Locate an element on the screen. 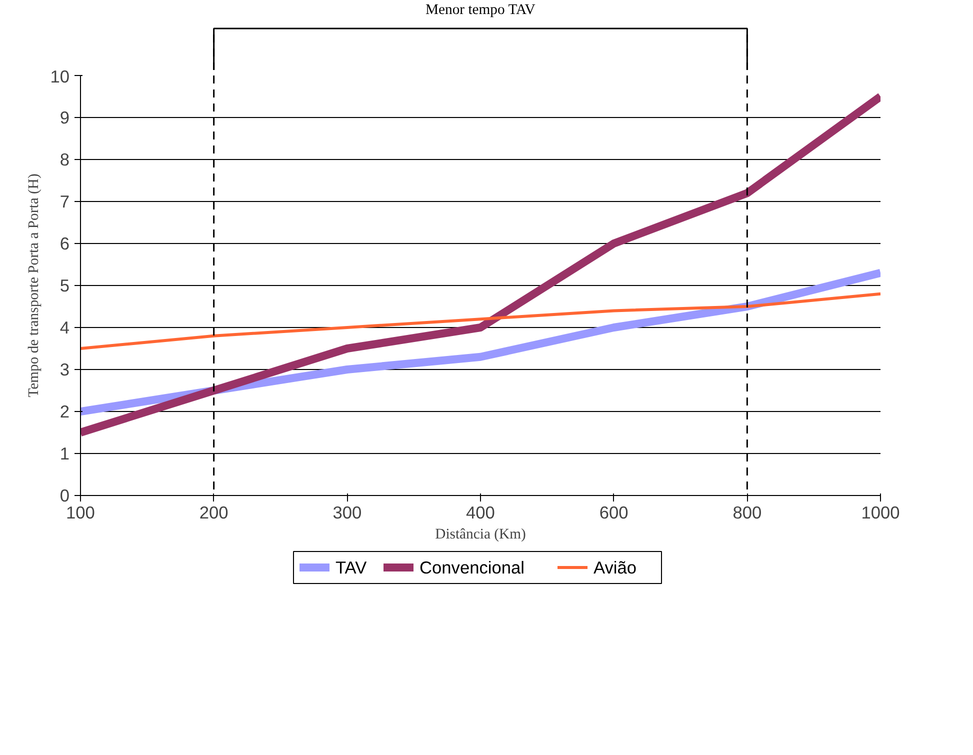 This screenshot has height=755, width=973. x-tick-label: 100 is located at coordinates (80, 512).